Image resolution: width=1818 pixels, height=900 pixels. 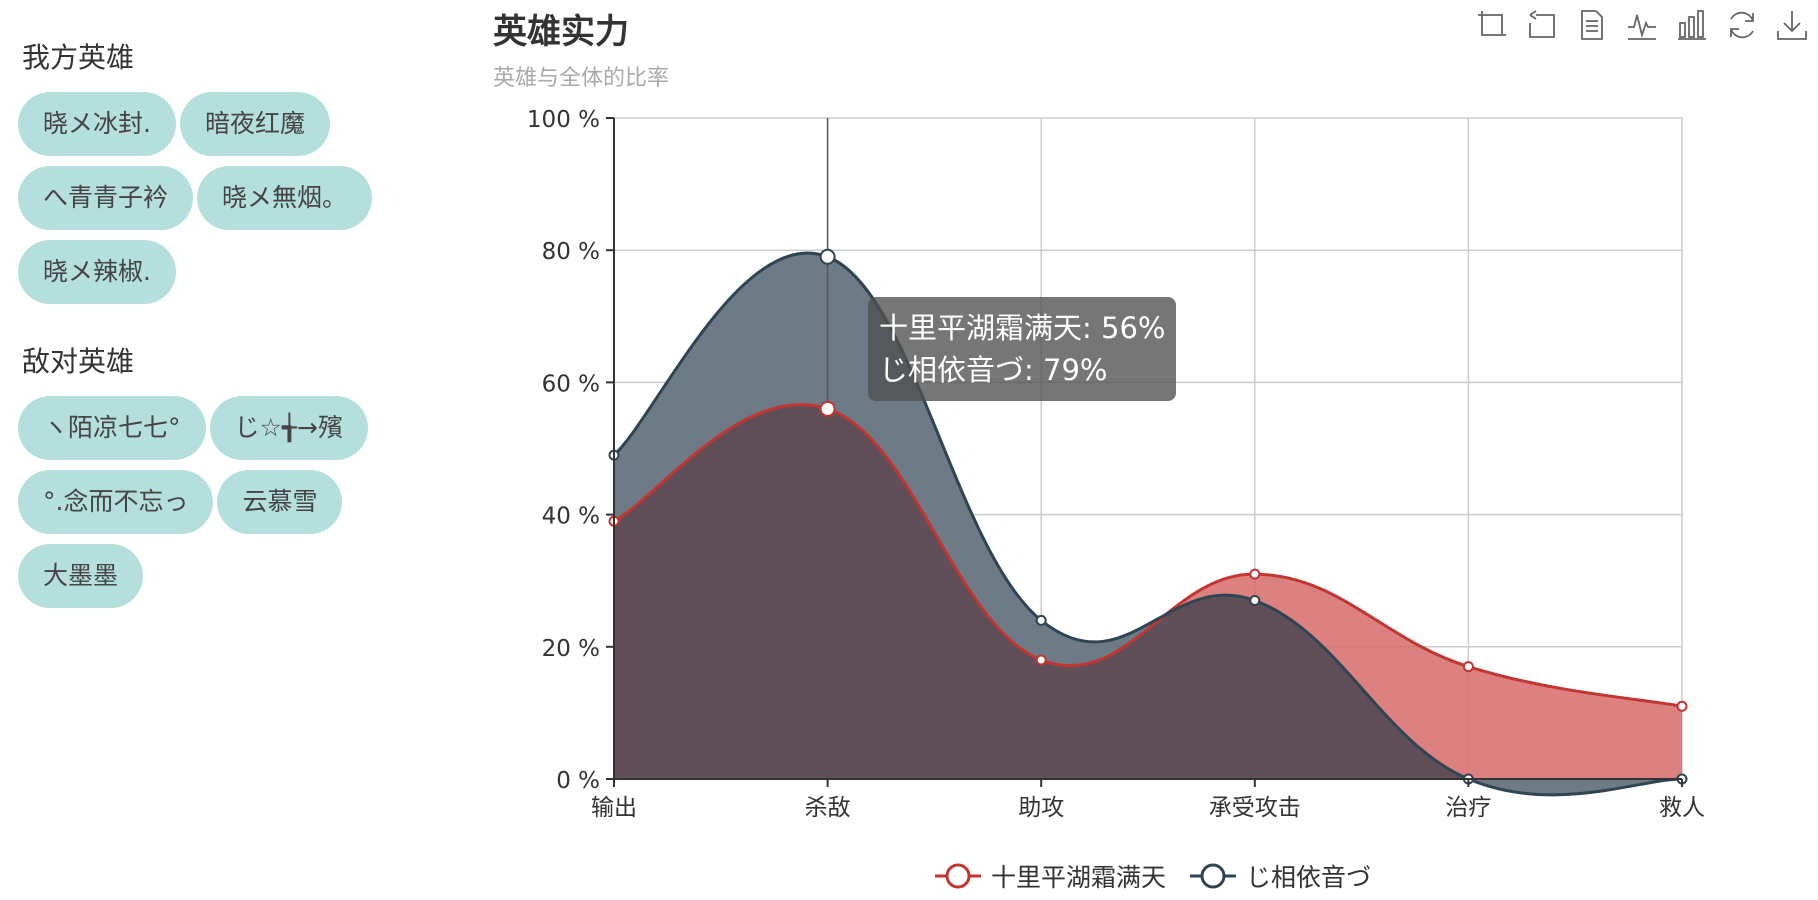 What do you see at coordinates (1255, 808) in the screenshot?
I see `x-tick-label: 承受攻击` at bounding box center [1255, 808].